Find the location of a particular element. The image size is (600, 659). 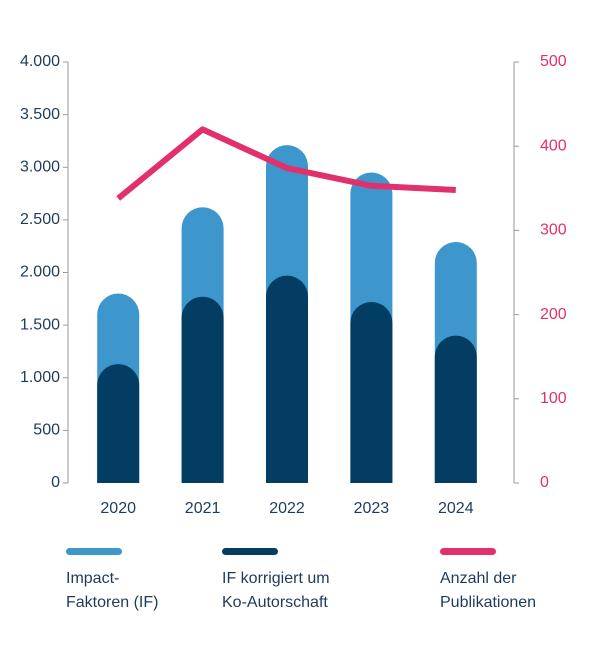

x-tick-label: 2023 is located at coordinates (372, 508).